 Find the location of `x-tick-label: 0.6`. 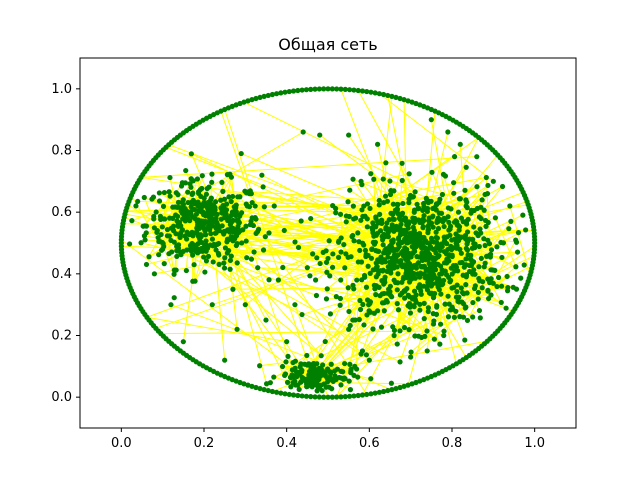

x-tick-label: 0.6 is located at coordinates (369, 443).